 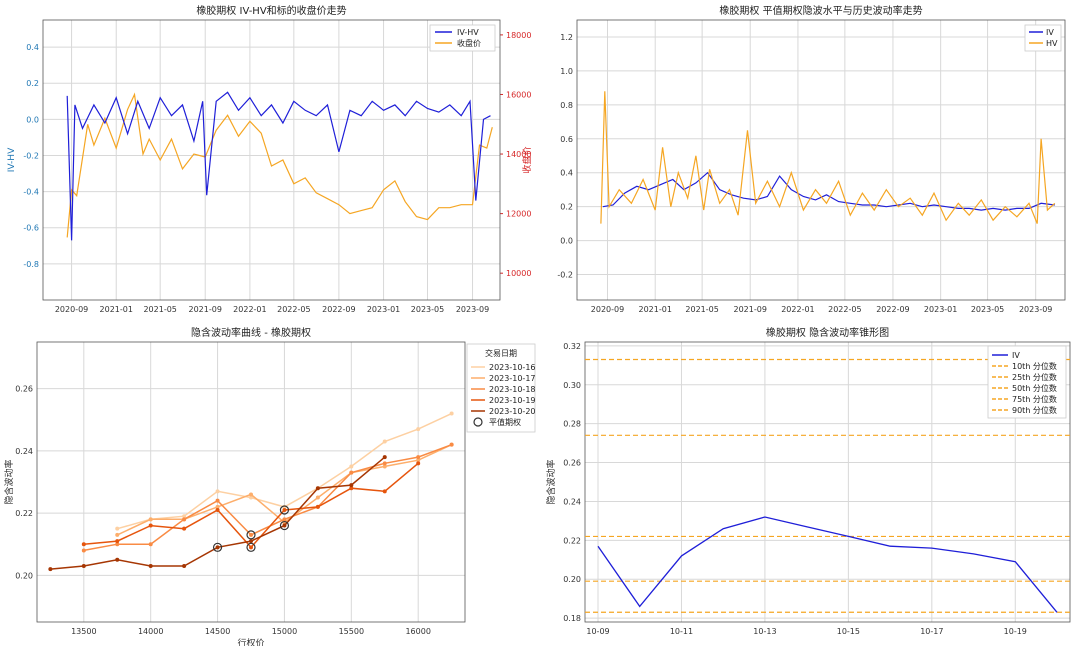 What do you see at coordinates (512, 400) in the screenshot?
I see `legend-label: 2023-10-19` at bounding box center [512, 400].